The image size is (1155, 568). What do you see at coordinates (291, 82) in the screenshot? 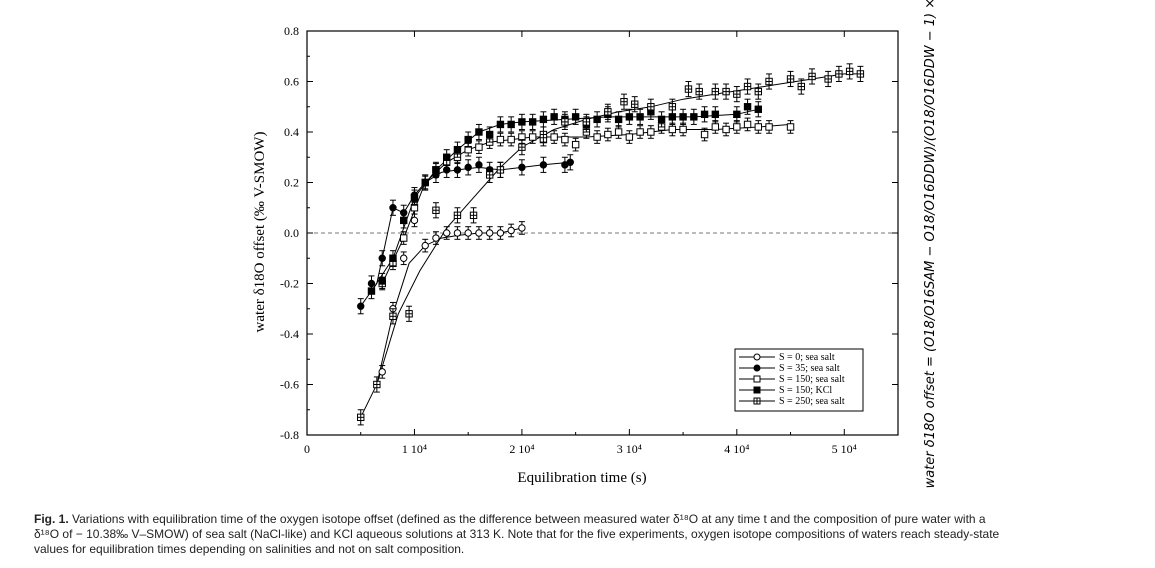
I see `y-tick-label: 0.6` at bounding box center [291, 82].